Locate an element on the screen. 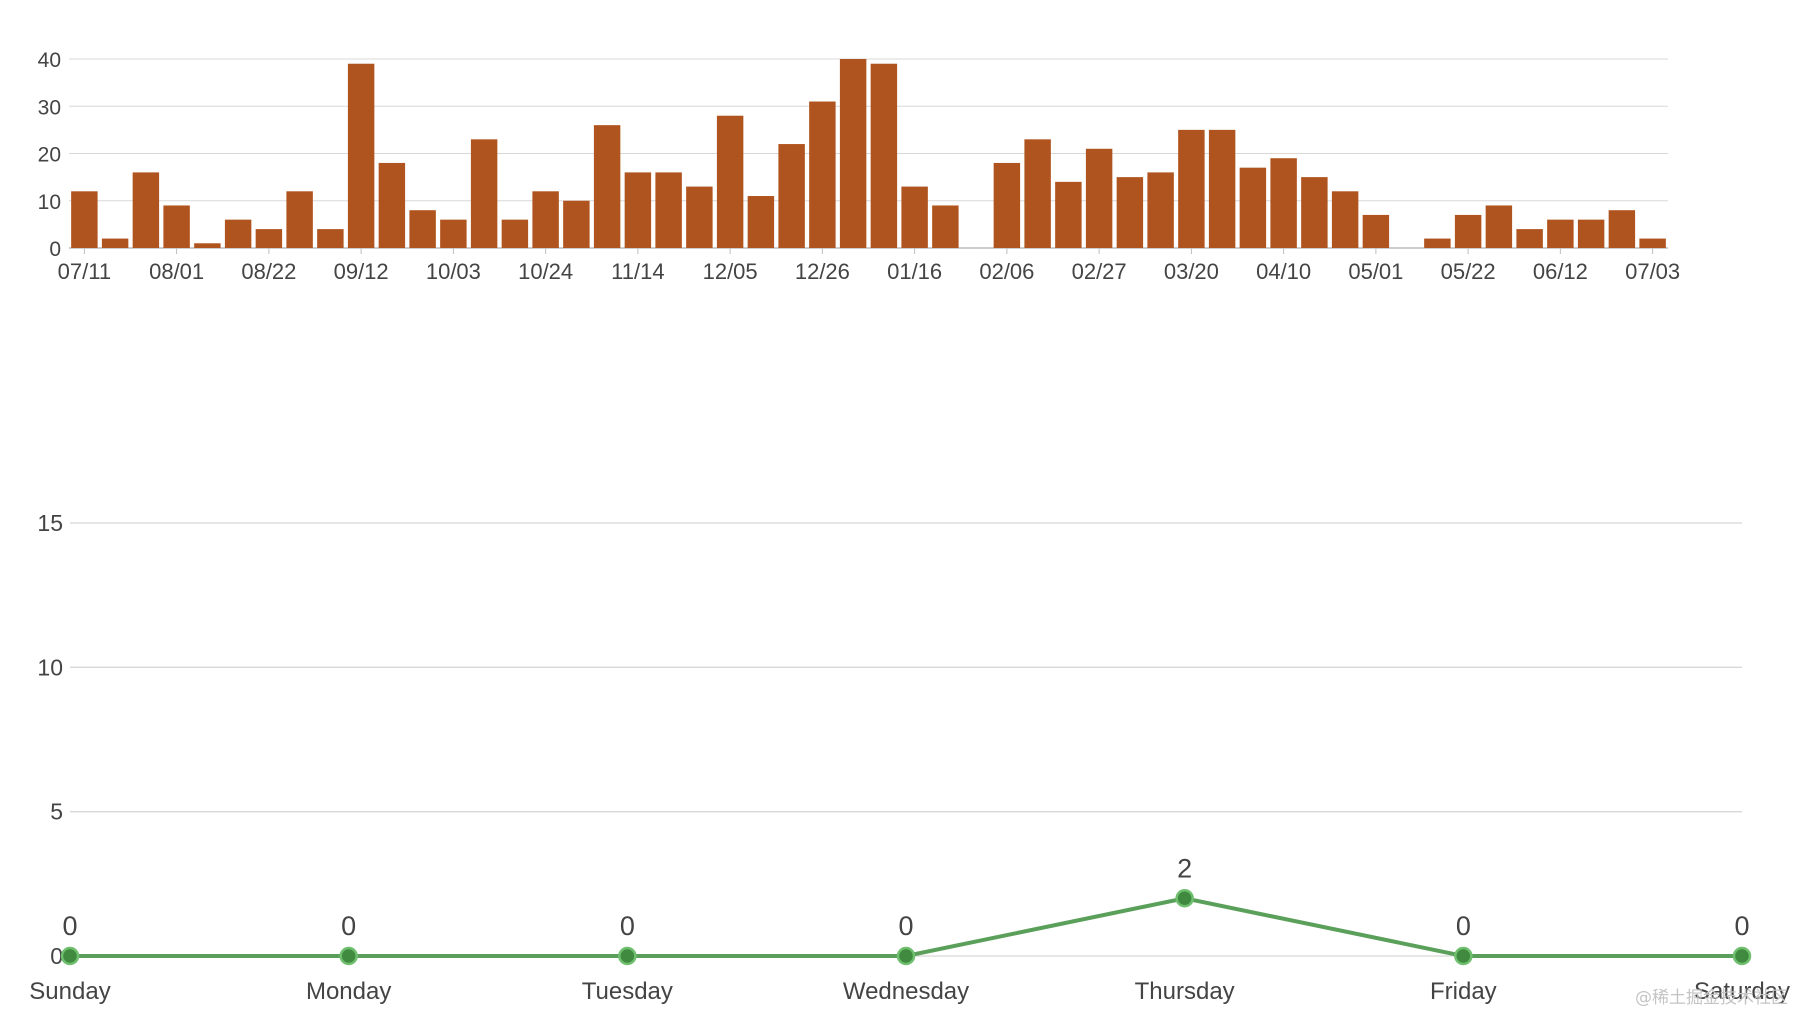  x-tick-label: 09/12 is located at coordinates (361, 271).